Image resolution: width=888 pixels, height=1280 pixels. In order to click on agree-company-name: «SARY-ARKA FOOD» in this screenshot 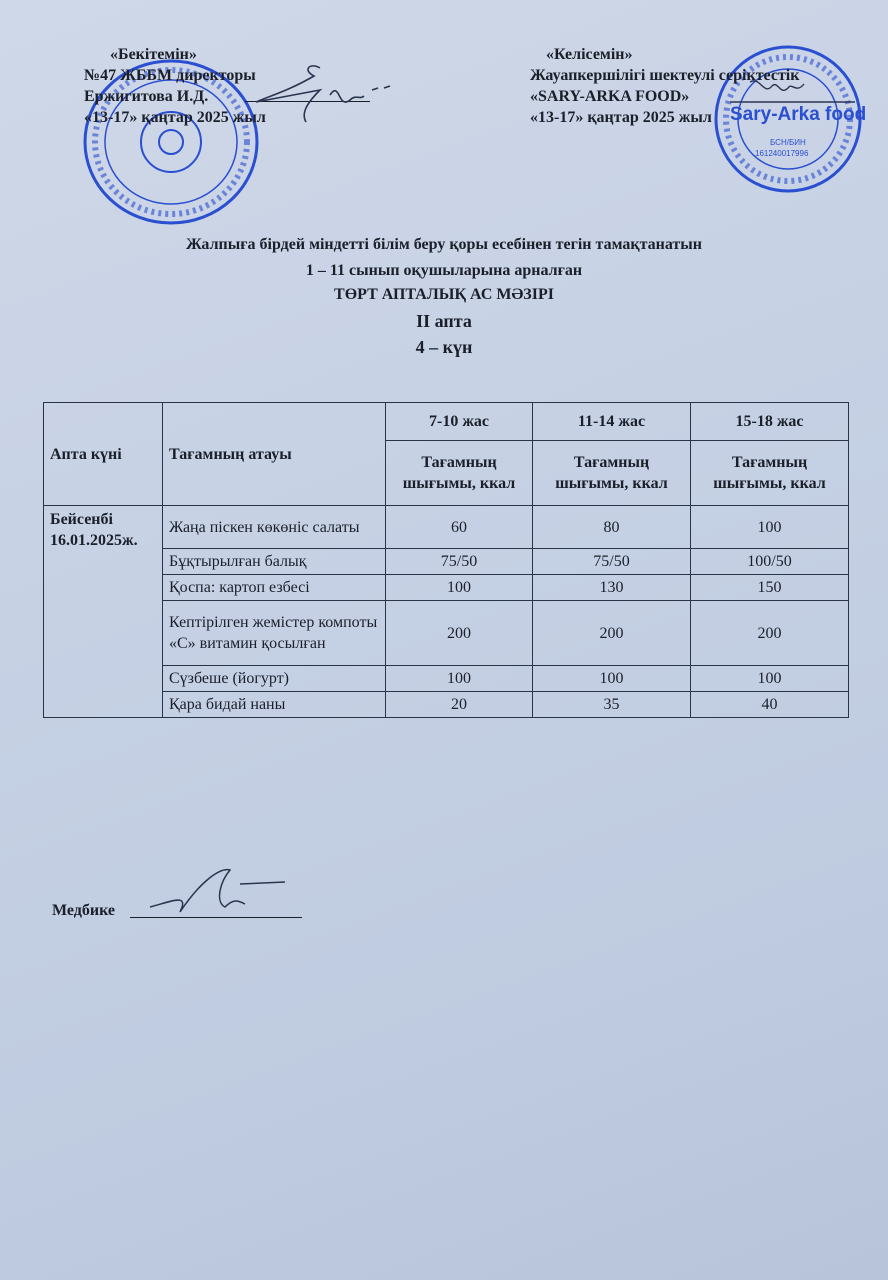, I will do `click(610, 96)`.